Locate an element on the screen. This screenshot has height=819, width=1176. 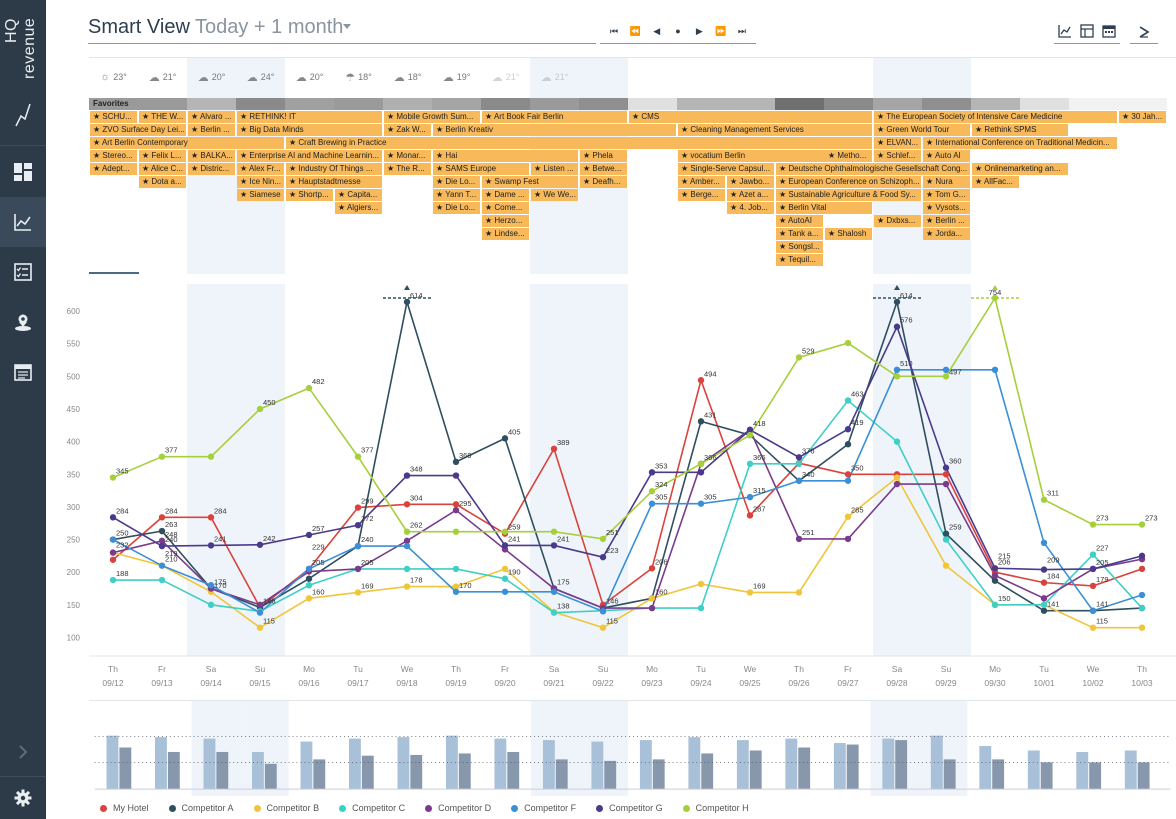
event-item: ★ Craft Brewing in Practice is located at coordinates (579, 143).